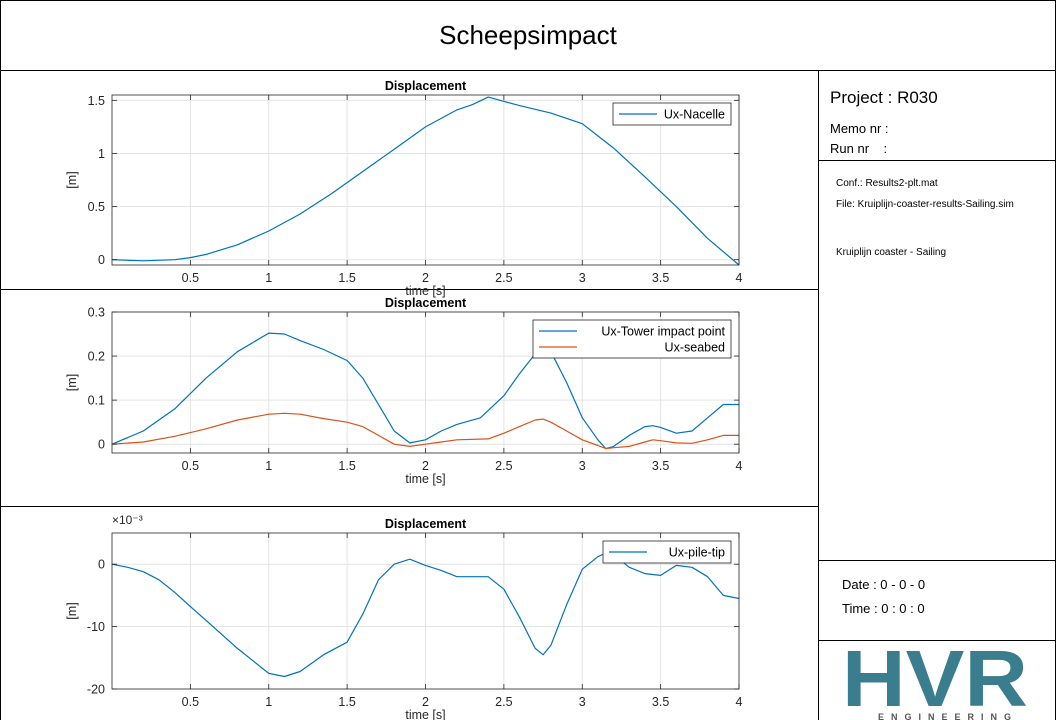 Image resolution: width=1056 pixels, height=720 pixels. What do you see at coordinates (96, 690) in the screenshot?
I see `y-tick-label: -20` at bounding box center [96, 690].